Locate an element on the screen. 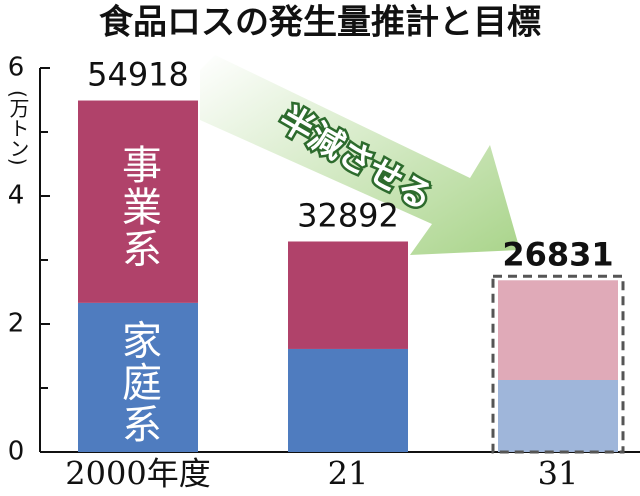 The image size is (640, 496). y-axis-label: (万トン) is located at coordinates (18, 128).